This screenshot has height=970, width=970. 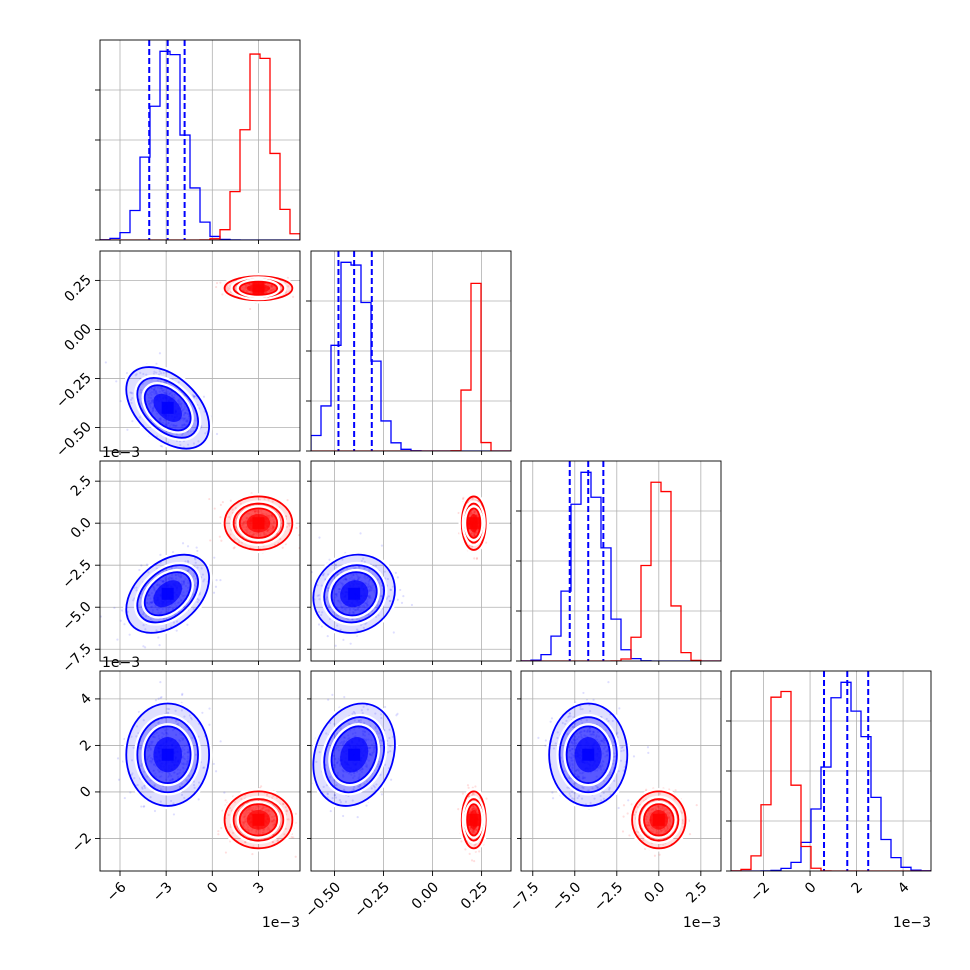 What do you see at coordinates (411, 771) in the screenshot?
I see `panel-content` at bounding box center [411, 771].